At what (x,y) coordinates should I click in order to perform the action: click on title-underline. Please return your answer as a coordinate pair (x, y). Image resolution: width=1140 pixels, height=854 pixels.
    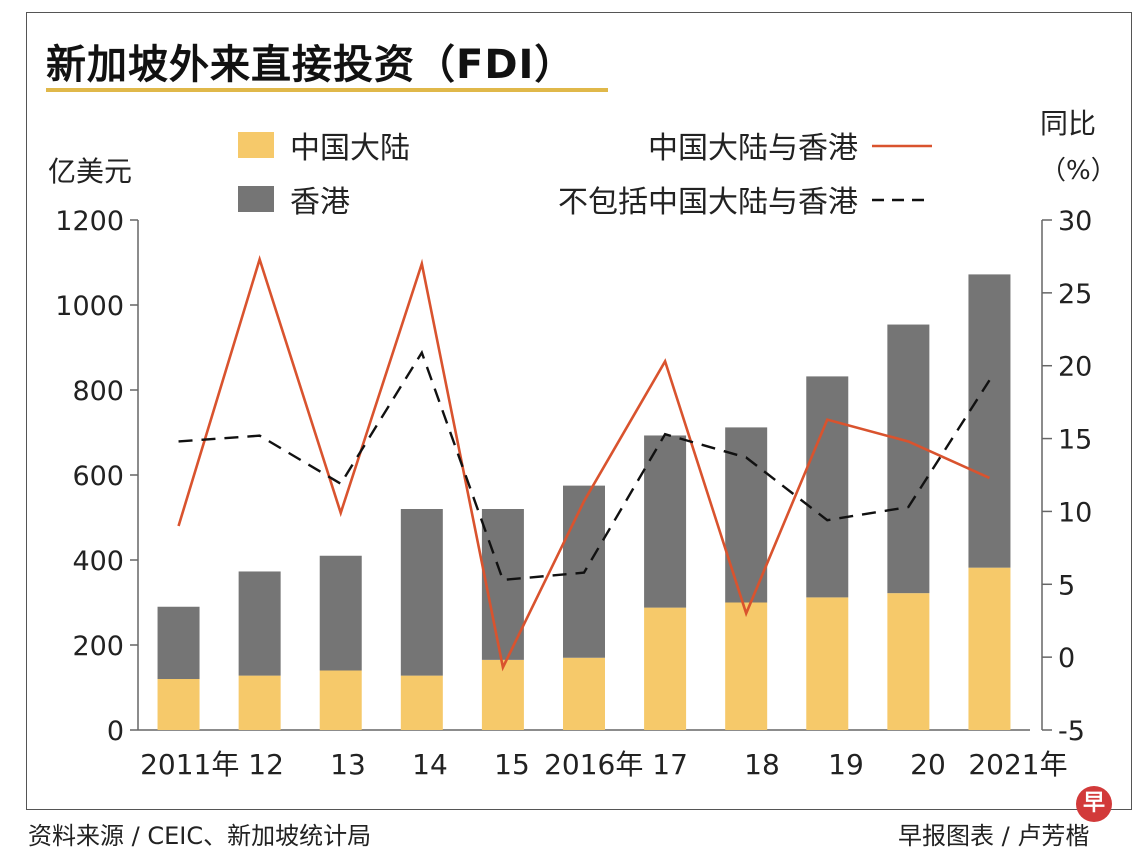
    Looking at the image, I should click on (327, 90).